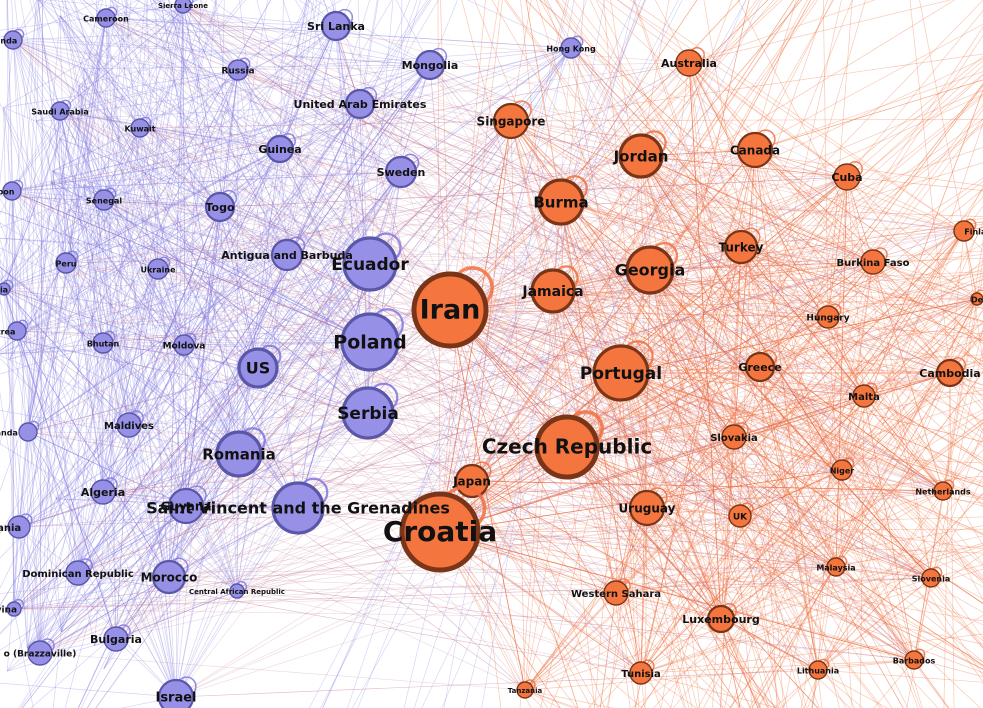  I want to click on node-albania, so click(20, 526).